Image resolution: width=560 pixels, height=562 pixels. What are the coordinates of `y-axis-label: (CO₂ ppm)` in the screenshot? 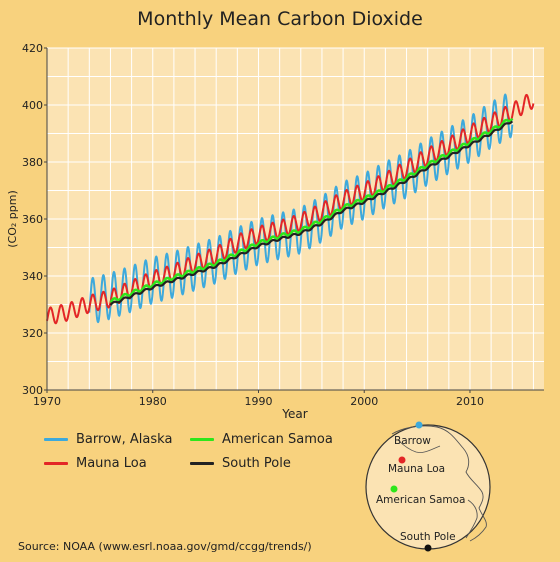 It's located at (12, 219).